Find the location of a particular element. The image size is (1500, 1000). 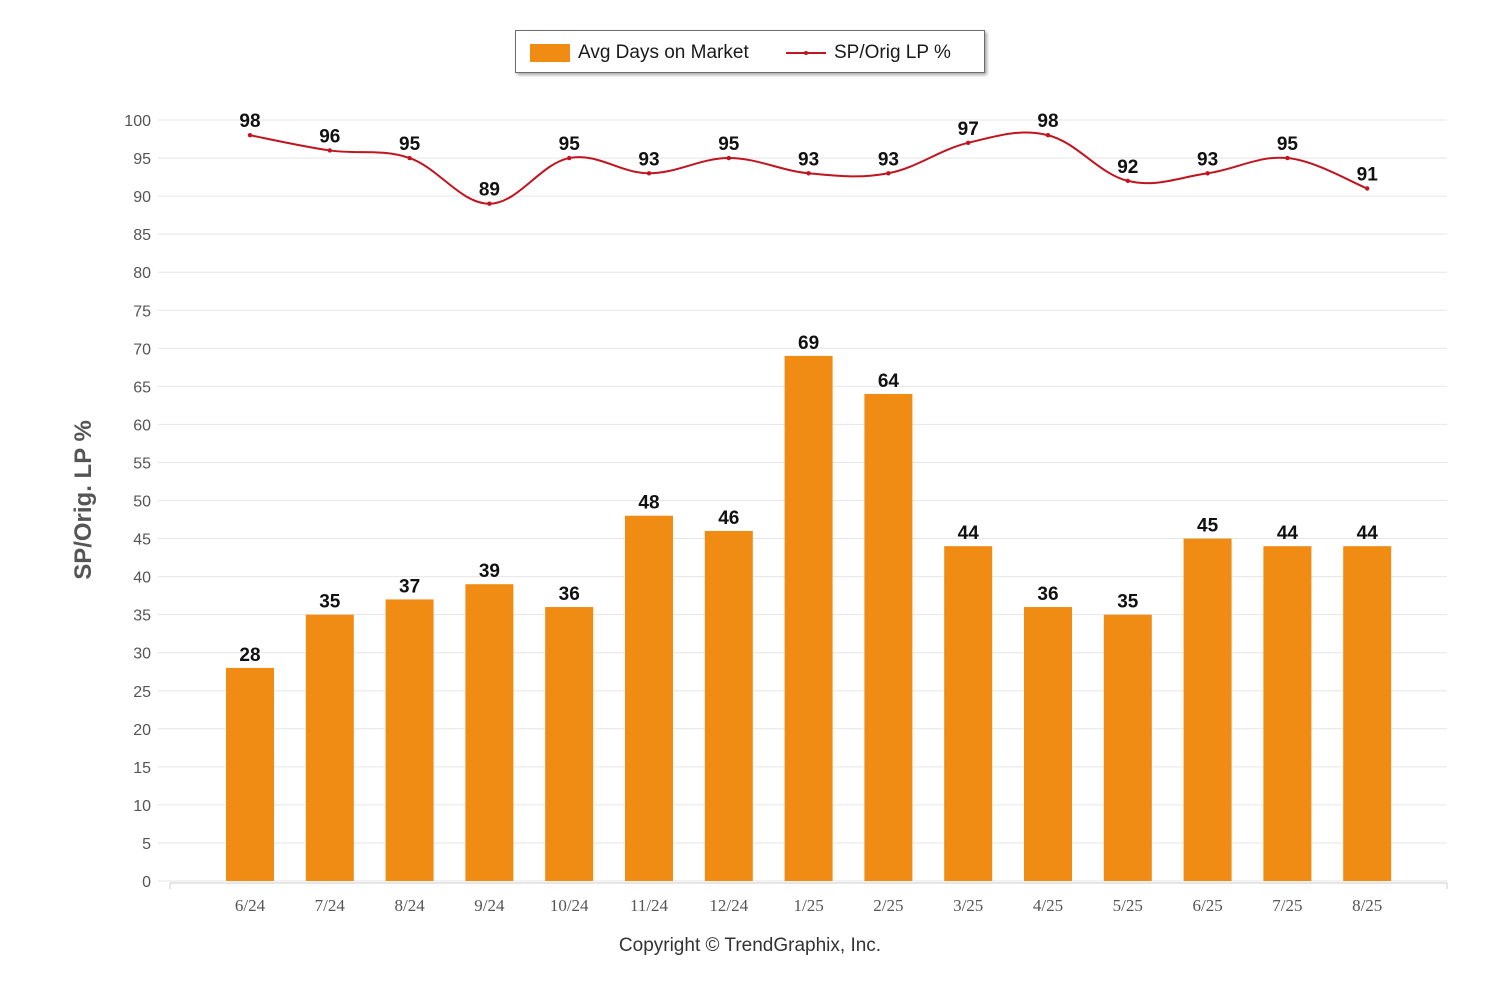

y-axis-title: SP/Orig. LP % is located at coordinates (83, 500).